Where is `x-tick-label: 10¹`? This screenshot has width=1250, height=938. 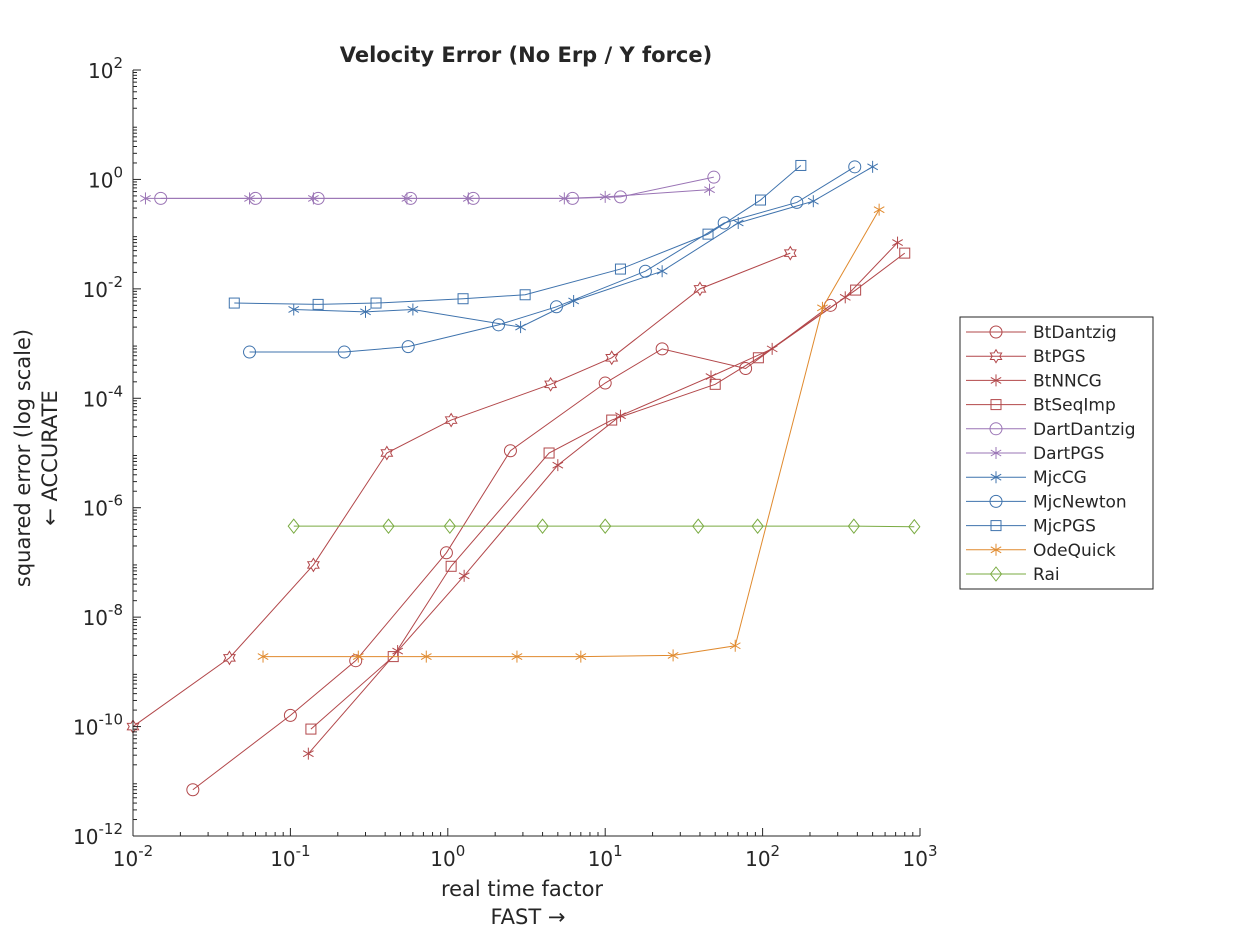 x-tick-label: 10¹ is located at coordinates (605, 856).